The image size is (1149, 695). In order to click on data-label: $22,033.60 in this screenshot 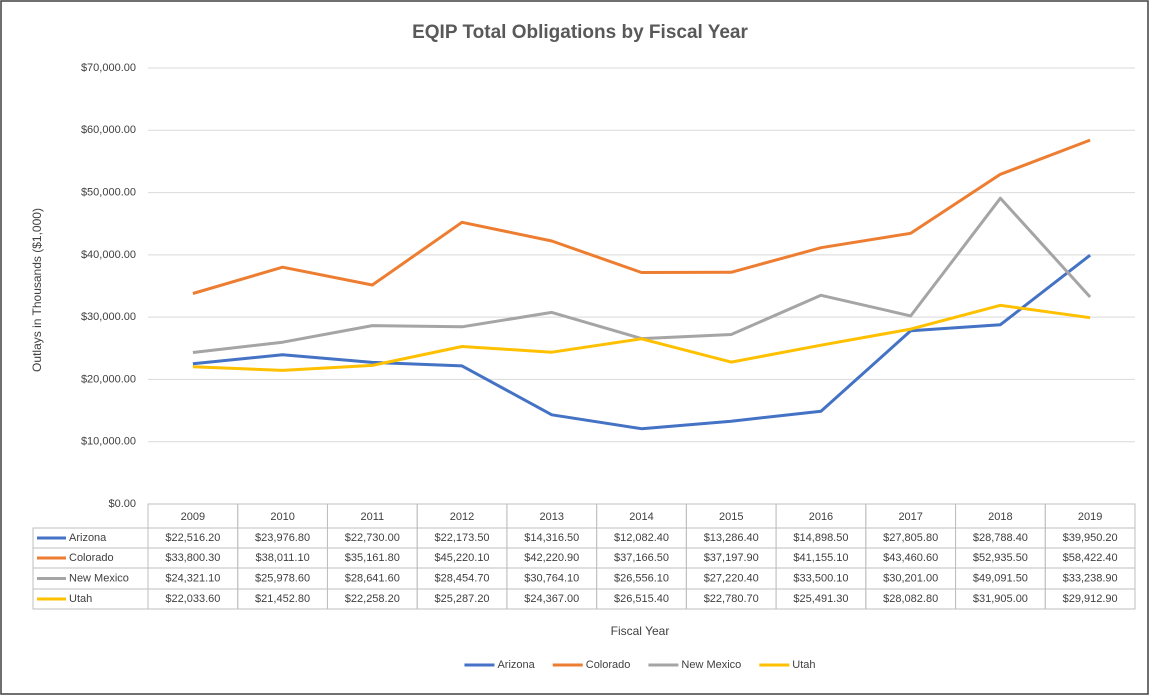, I will do `click(192, 599)`.